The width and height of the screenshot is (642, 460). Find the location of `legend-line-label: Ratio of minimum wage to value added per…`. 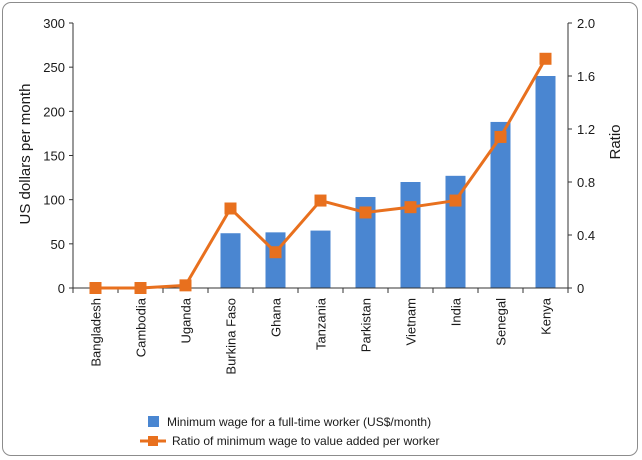

legend-line-label: Ratio of minimum wage to value added per… is located at coordinates (305, 441).